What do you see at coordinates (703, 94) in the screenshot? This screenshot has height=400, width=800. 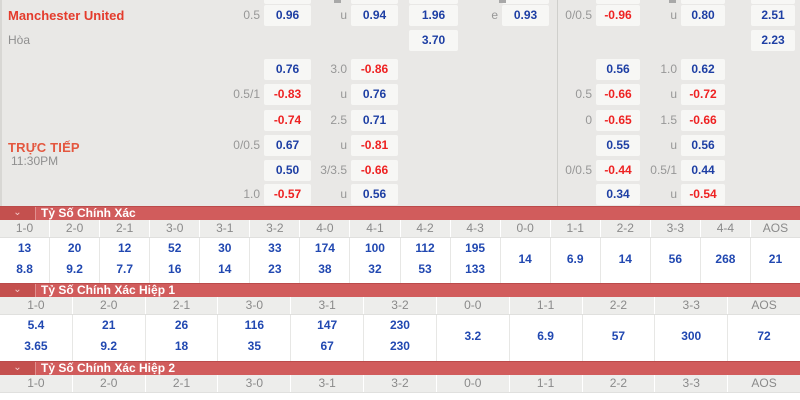 I see `odds-value-button: -0.72` at bounding box center [703, 94].